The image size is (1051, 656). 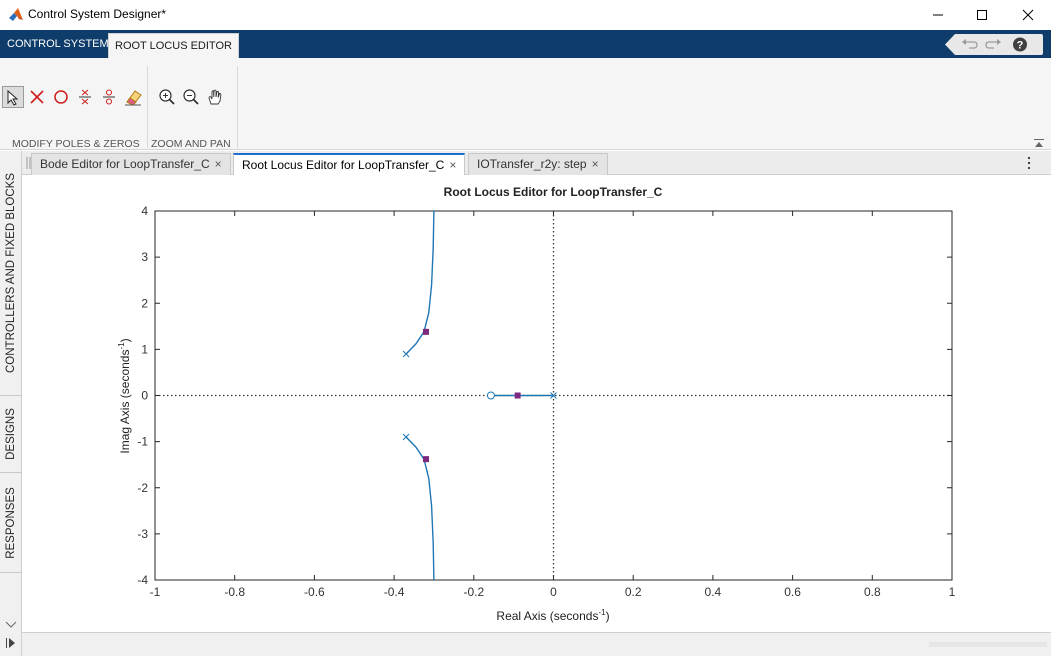 I want to click on matlab-logo-icon, so click(x=16, y=14).